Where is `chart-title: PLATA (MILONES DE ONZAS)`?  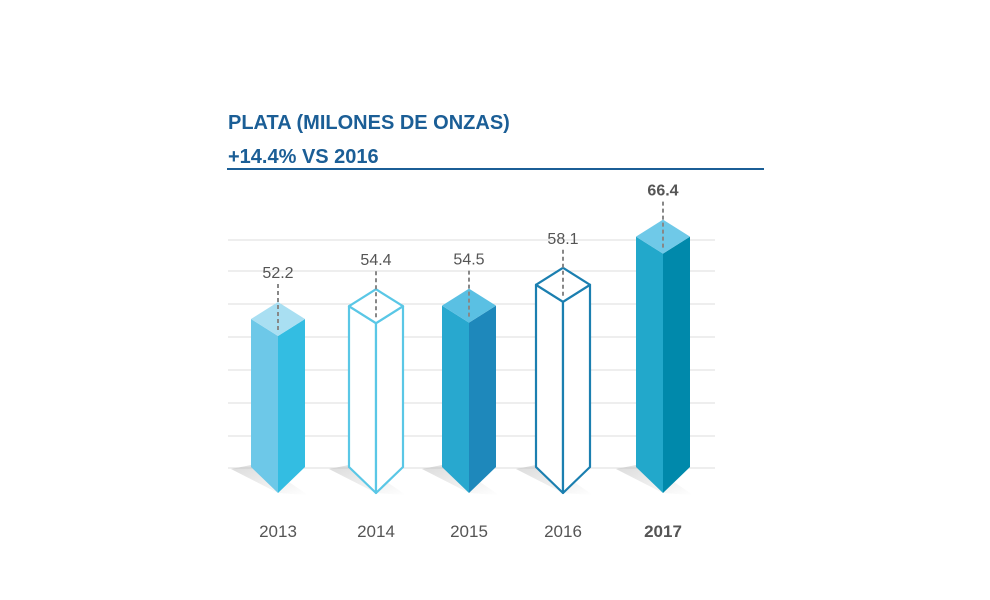 chart-title: PLATA (MILONES DE ONZAS) is located at coordinates (369, 123).